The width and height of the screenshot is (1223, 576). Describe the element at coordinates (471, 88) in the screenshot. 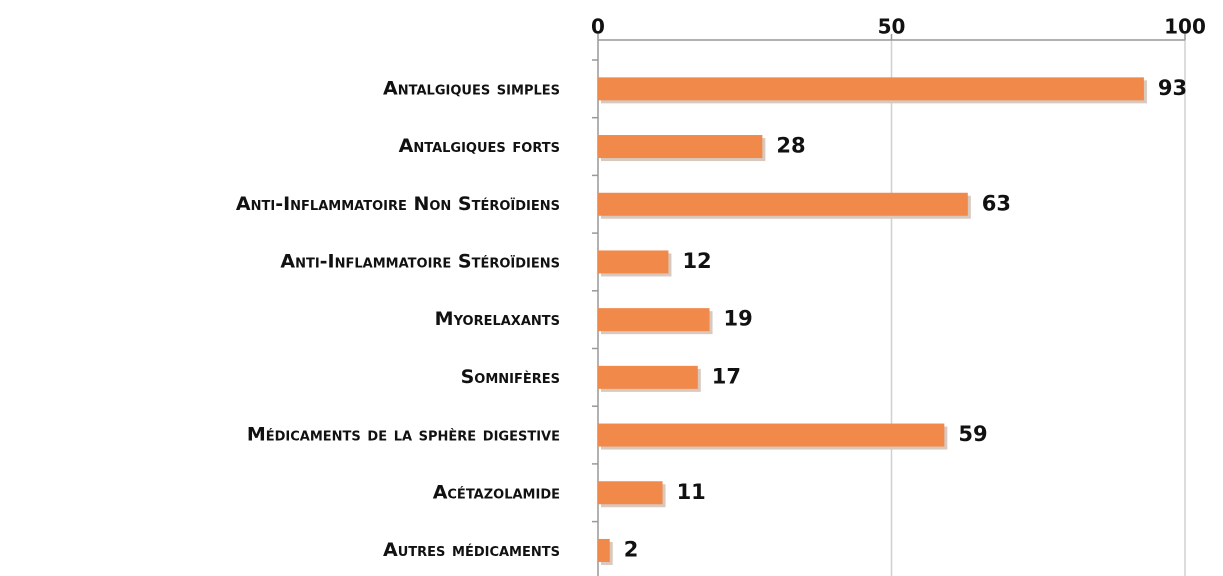

I see `y-tick-label: Antalgiques simples` at that location.